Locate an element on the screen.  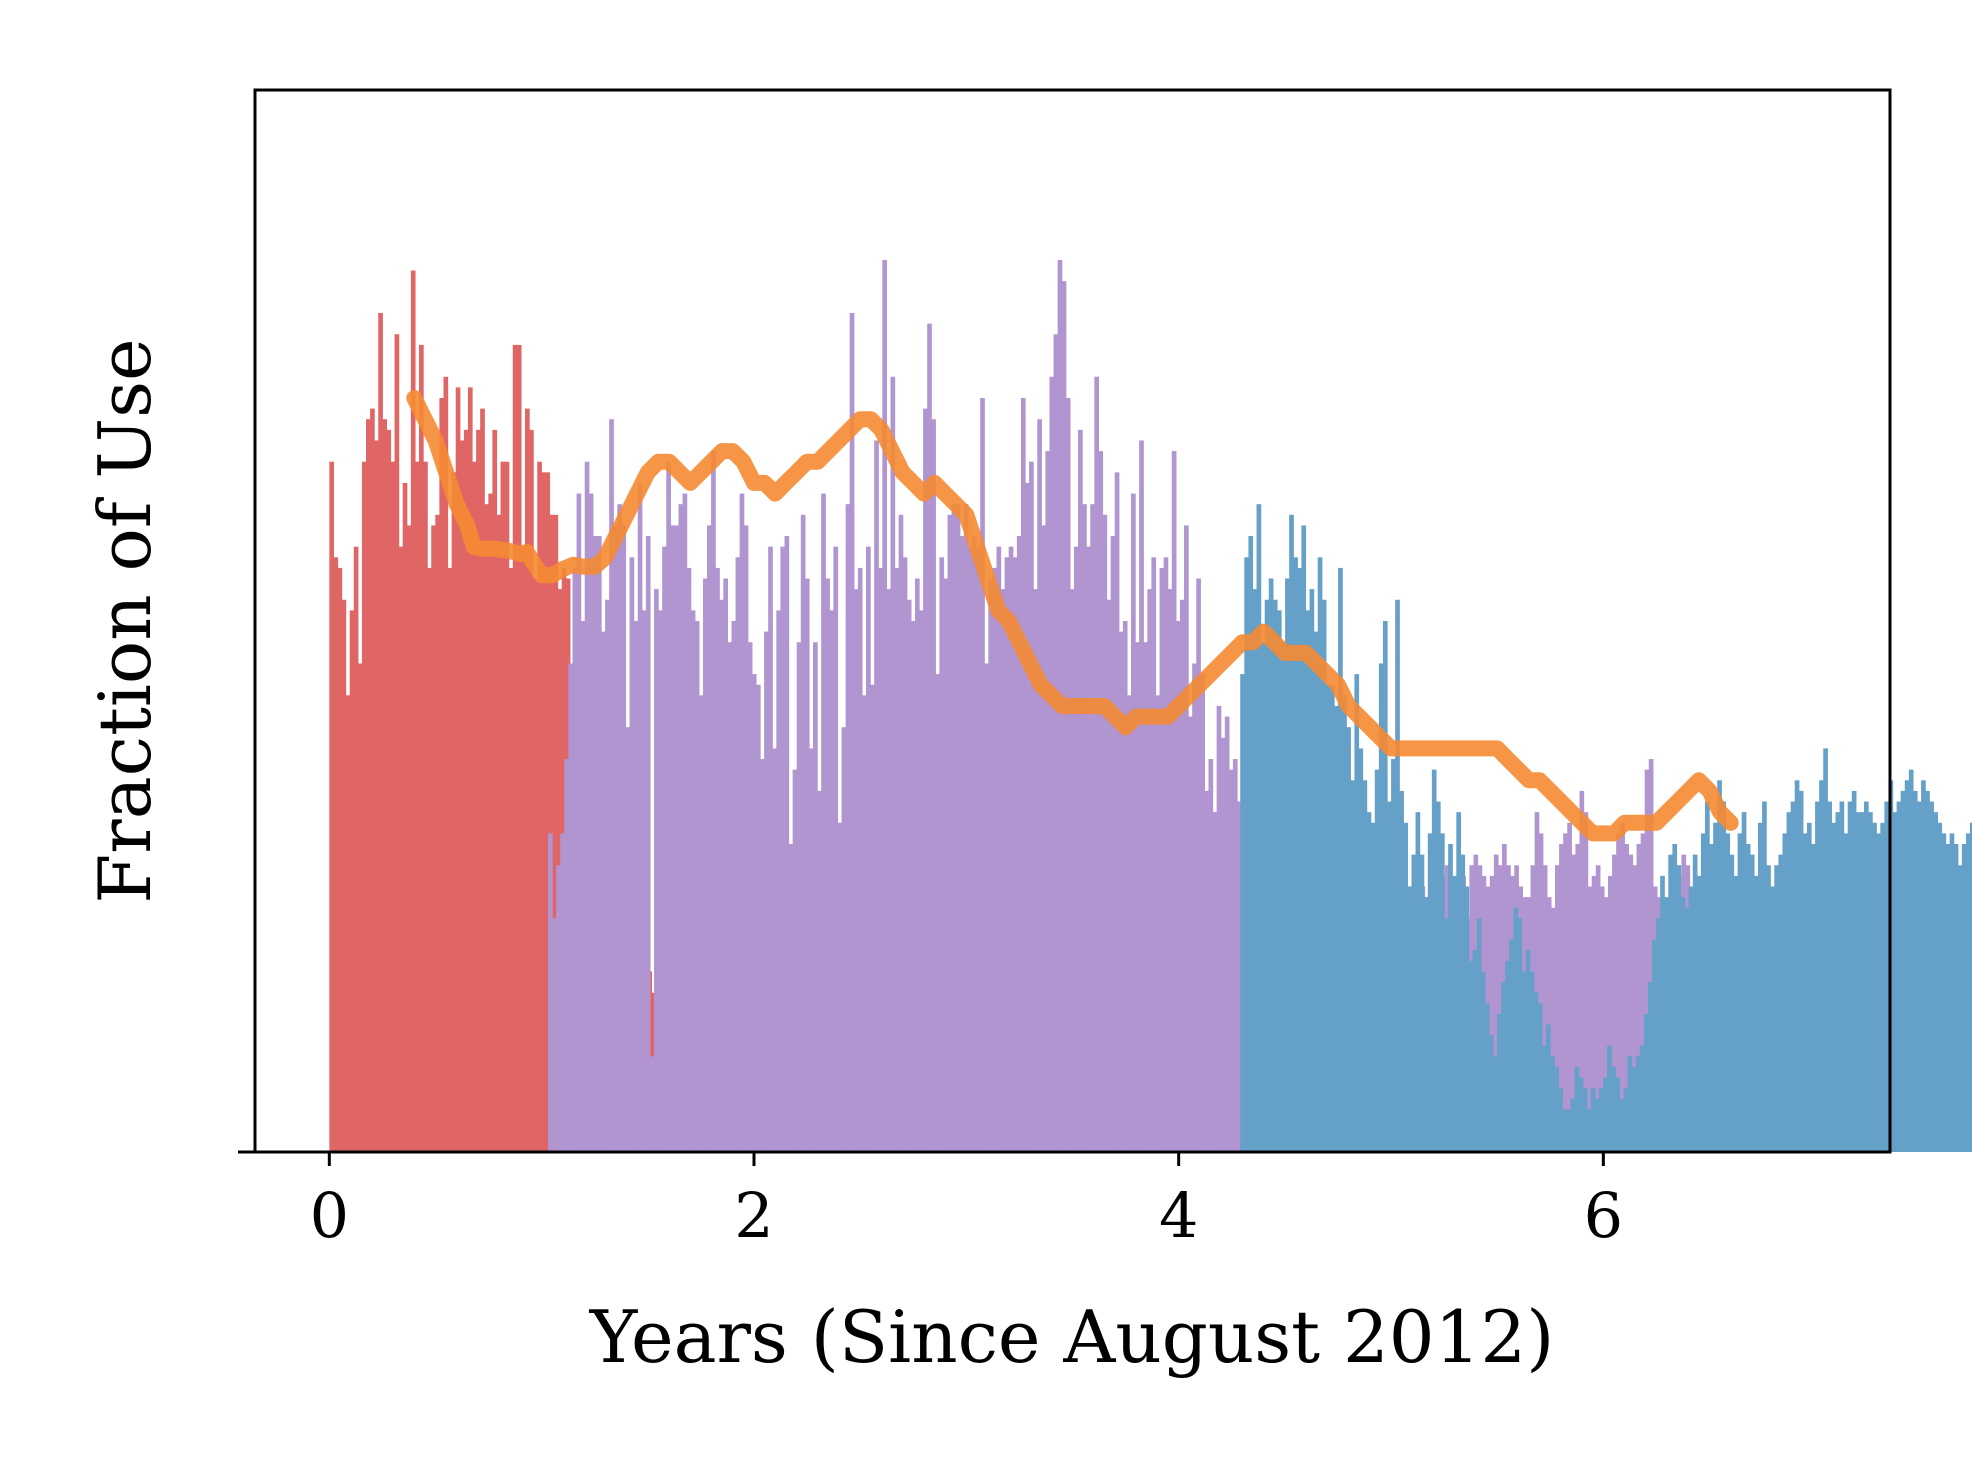
x-axis-label: Years (Since August 2012) is located at coordinates (1072, 1337).